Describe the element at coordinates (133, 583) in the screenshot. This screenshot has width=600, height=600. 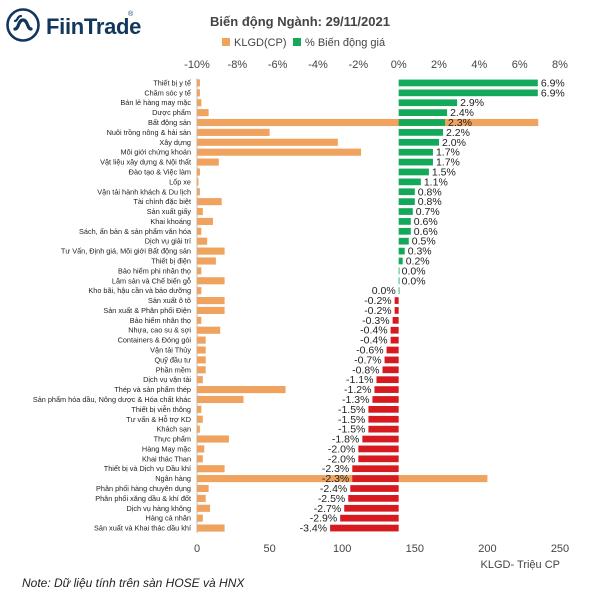
I see `footnote: Note: Dữ liệu tính trên sàn HOSE và HNX` at that location.